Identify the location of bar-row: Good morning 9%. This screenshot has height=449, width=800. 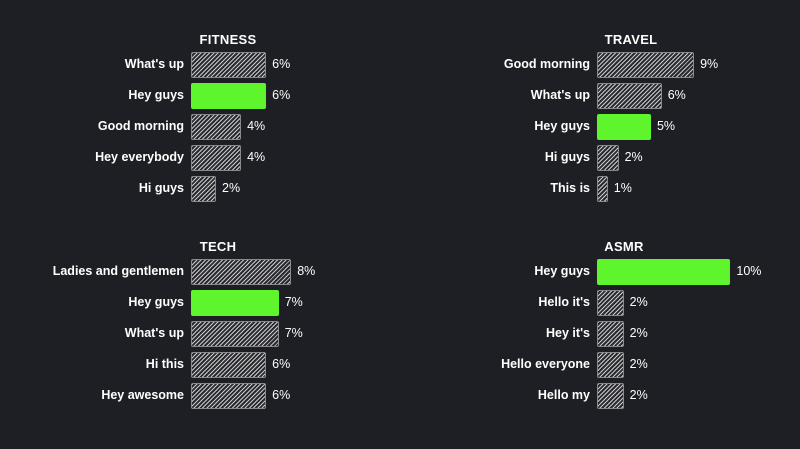
(600, 65).